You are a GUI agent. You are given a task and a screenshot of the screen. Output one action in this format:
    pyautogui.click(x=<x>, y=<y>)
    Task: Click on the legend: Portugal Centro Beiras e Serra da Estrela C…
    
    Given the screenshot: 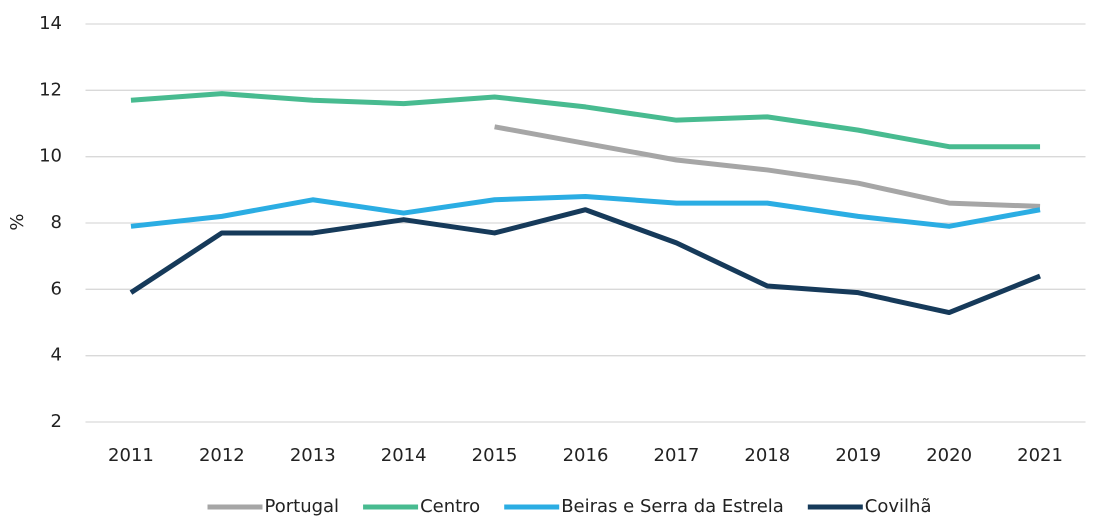 What is the action you would take?
    pyautogui.click(x=569, y=506)
    